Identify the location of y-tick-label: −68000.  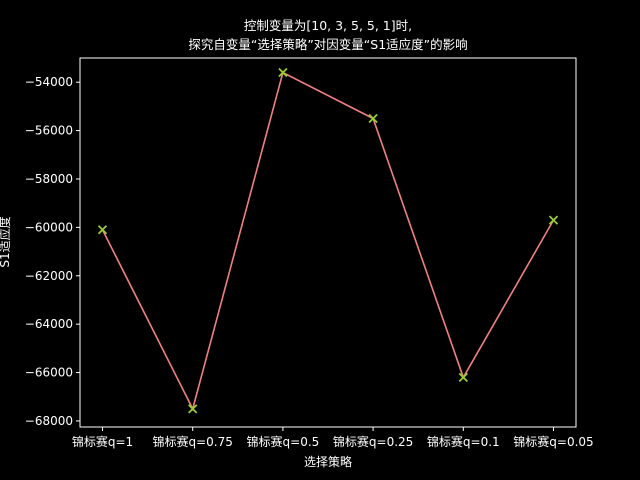
(49, 421).